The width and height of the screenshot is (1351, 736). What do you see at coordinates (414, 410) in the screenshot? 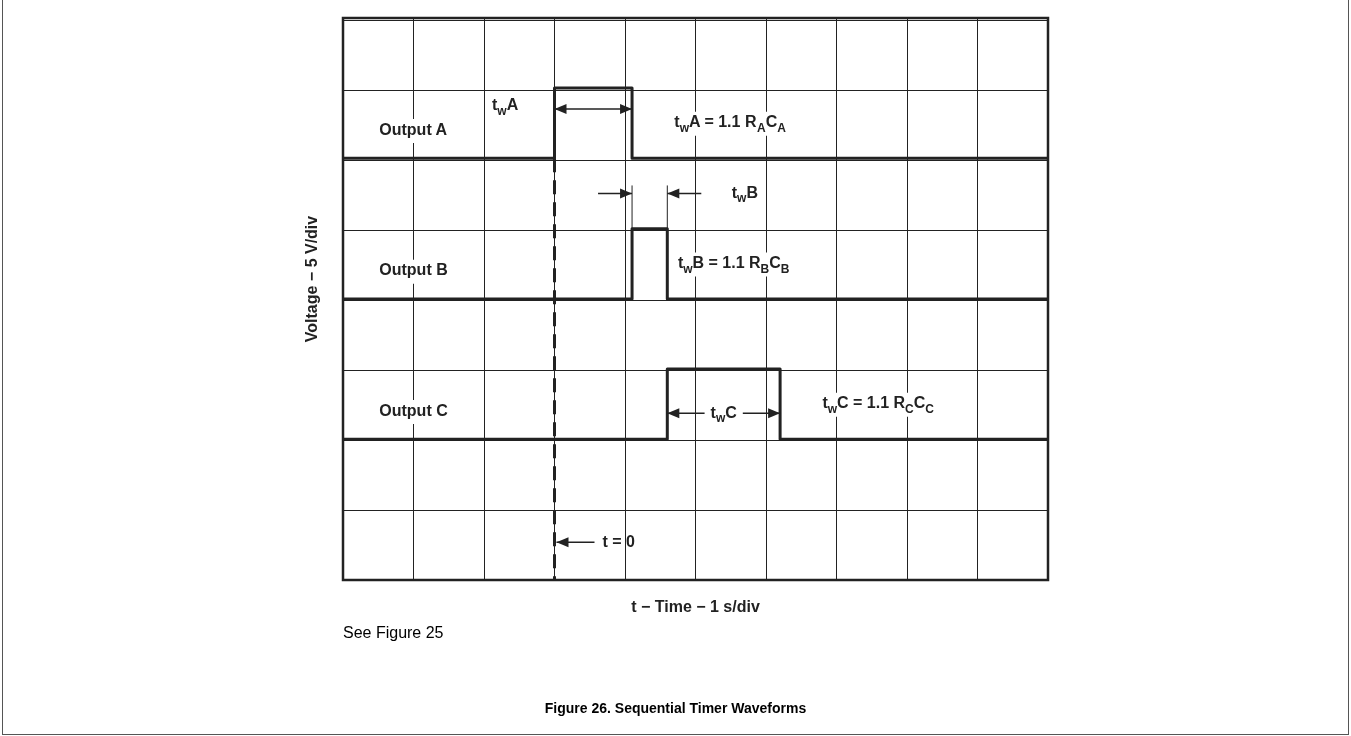
I see `series-label: Output C` at bounding box center [414, 410].